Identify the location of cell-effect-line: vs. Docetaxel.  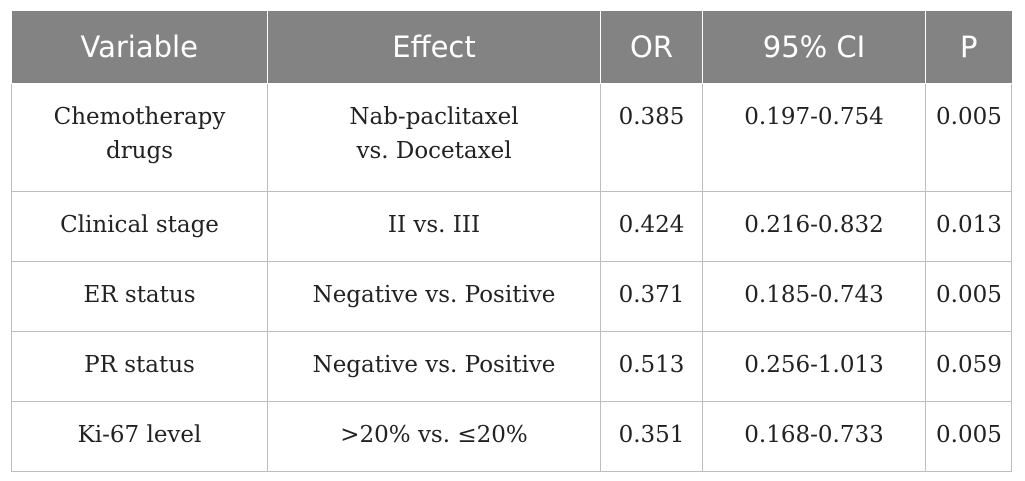
(434, 151).